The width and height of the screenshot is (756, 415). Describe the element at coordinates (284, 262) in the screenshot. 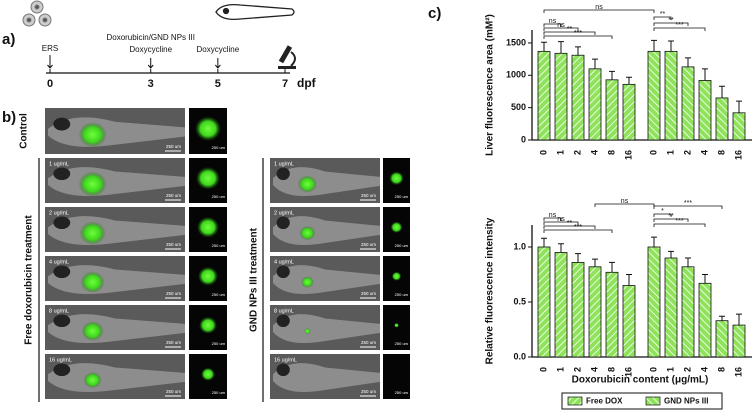

I see `dose-label: 4 ug/mL` at that location.